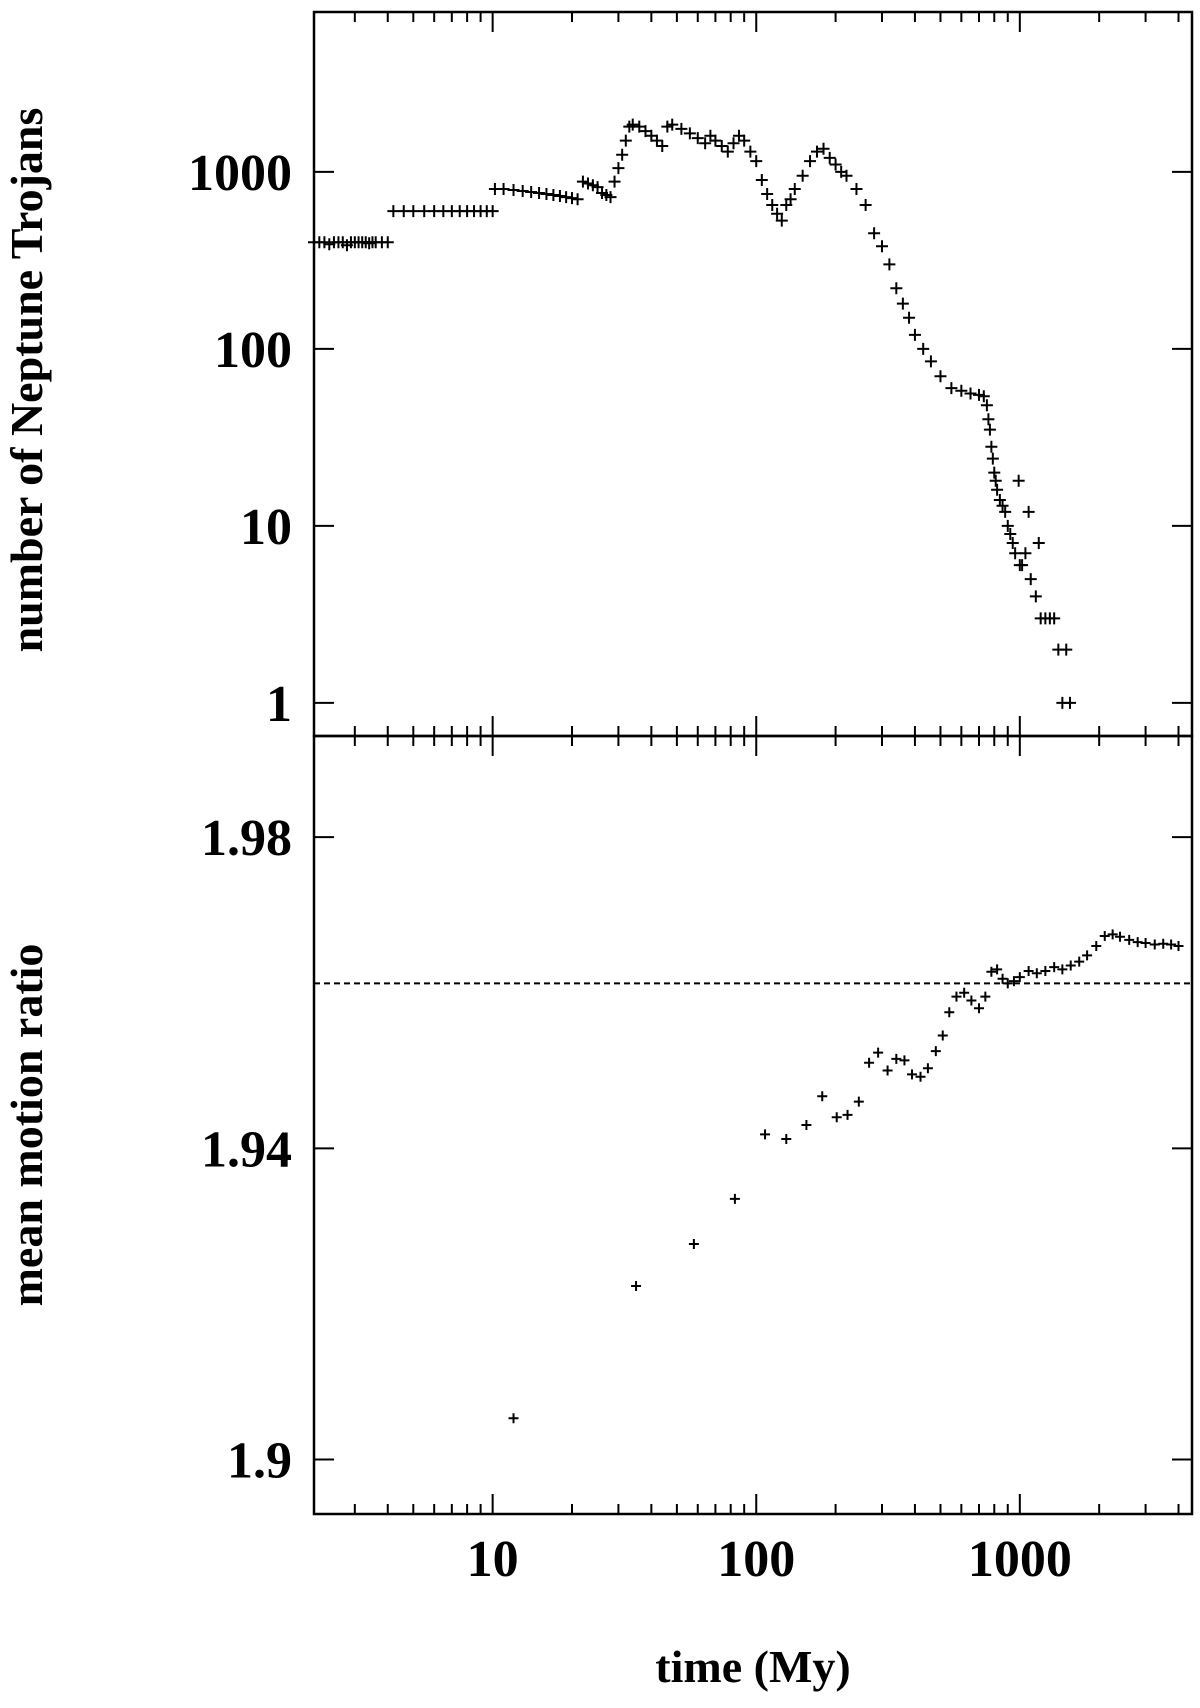 The width and height of the screenshot is (1200, 1708). I want to click on y-tick-label: 1.94, so click(246, 1149).